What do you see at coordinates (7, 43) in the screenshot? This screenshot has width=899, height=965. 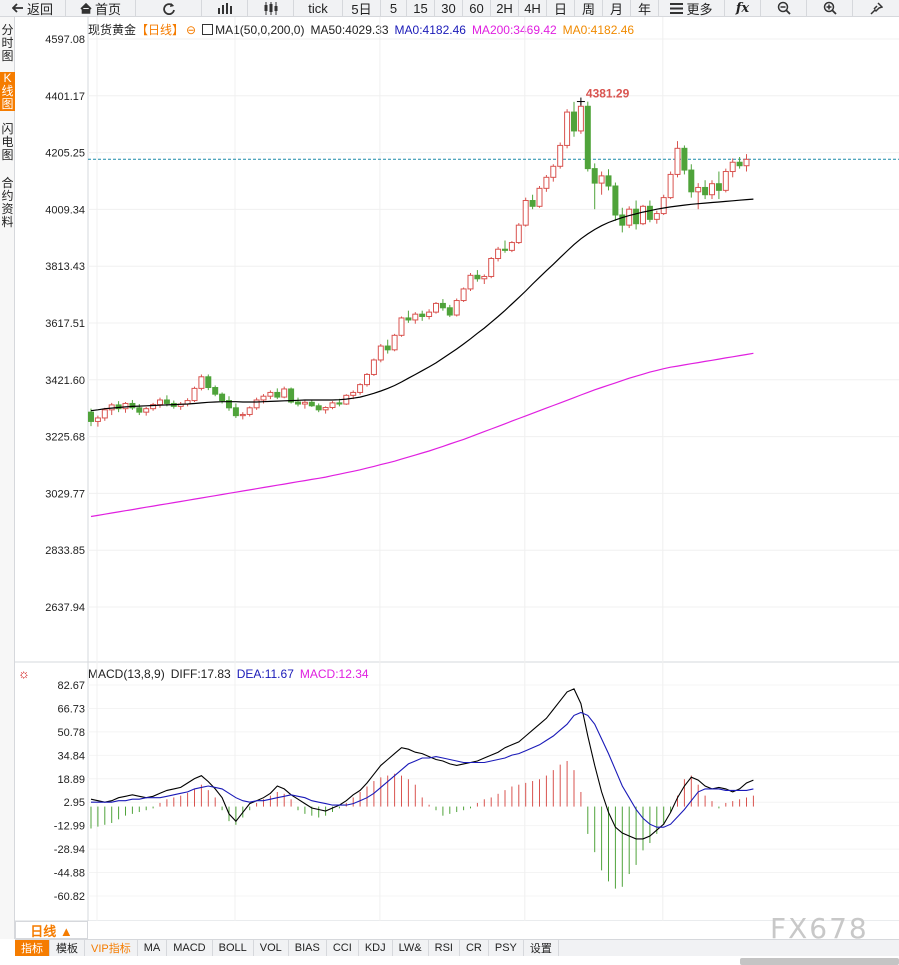 I see `tab-intraday: 分时图` at bounding box center [7, 43].